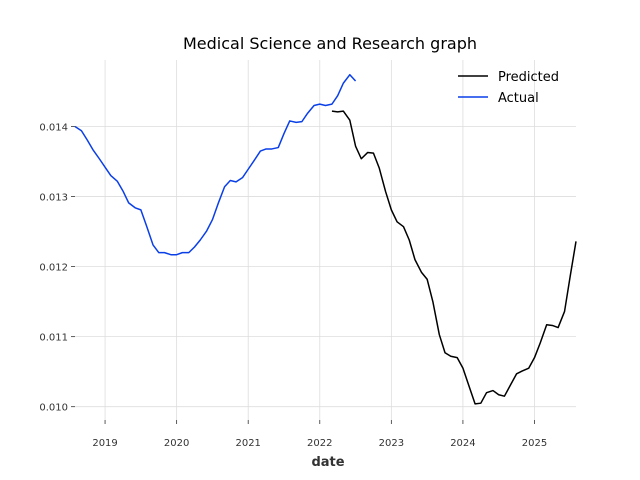 This screenshot has height=480, width=640. What do you see at coordinates (508, 88) in the screenshot?
I see `legend: Predicted Actual` at bounding box center [508, 88].